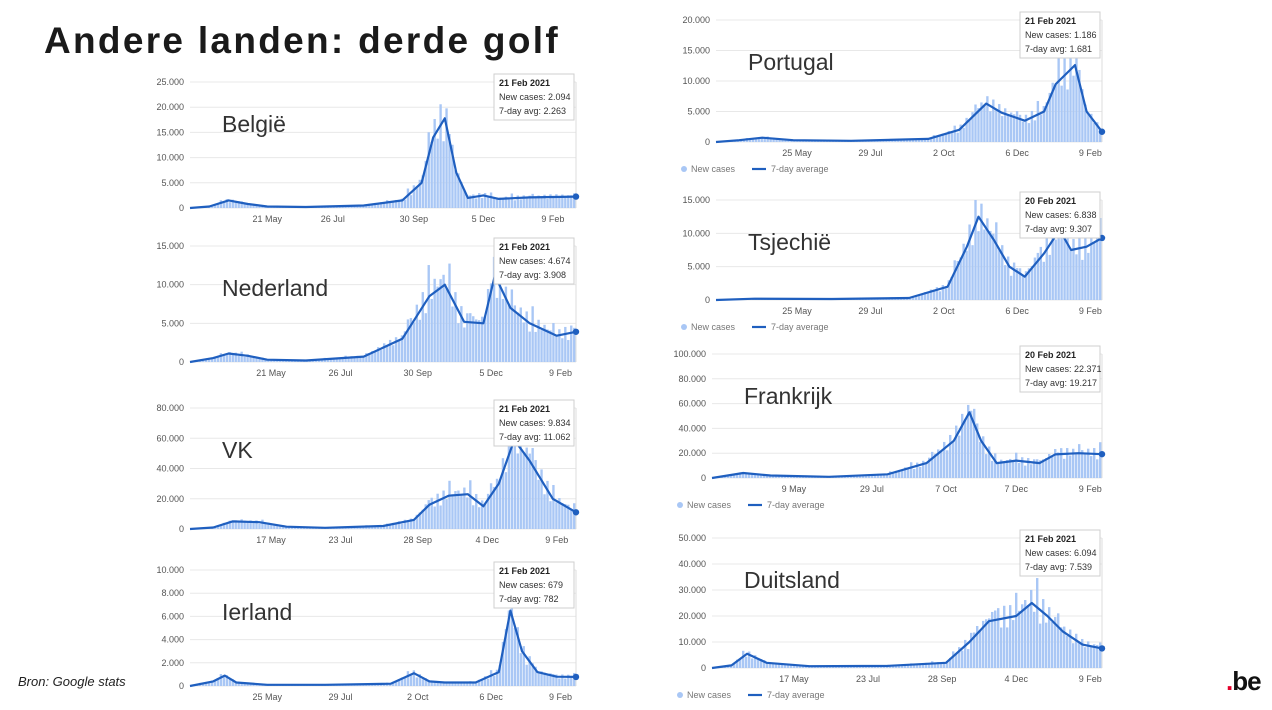 The width and height of the screenshot is (1272, 710). I want to click on x-tick-label: 26 Jul, so click(333, 219).